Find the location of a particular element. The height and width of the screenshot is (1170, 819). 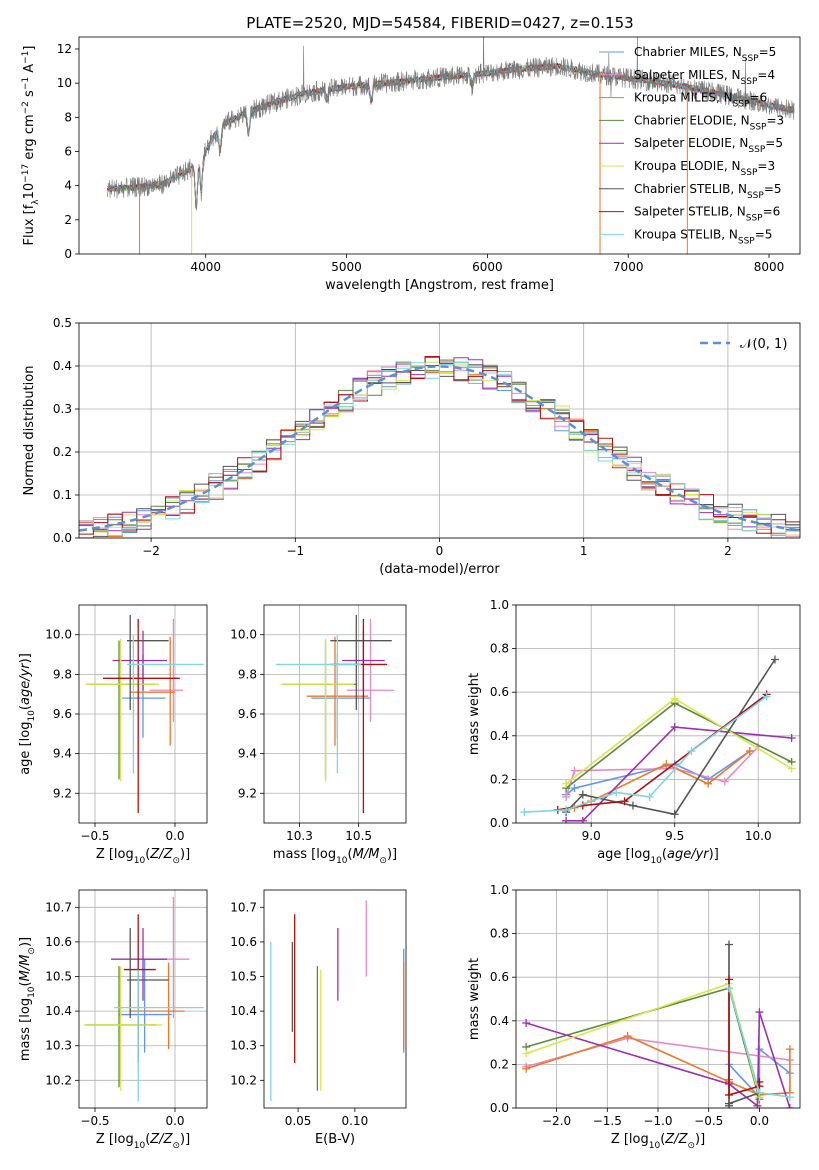

y-tick-label: 6 is located at coordinates (68, 151).